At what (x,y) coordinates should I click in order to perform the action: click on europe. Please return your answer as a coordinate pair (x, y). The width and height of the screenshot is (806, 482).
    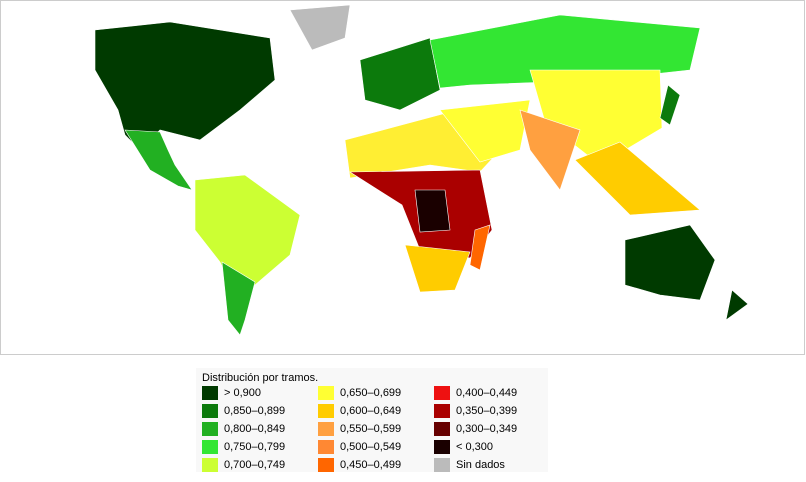
    Looking at the image, I should click on (400, 74).